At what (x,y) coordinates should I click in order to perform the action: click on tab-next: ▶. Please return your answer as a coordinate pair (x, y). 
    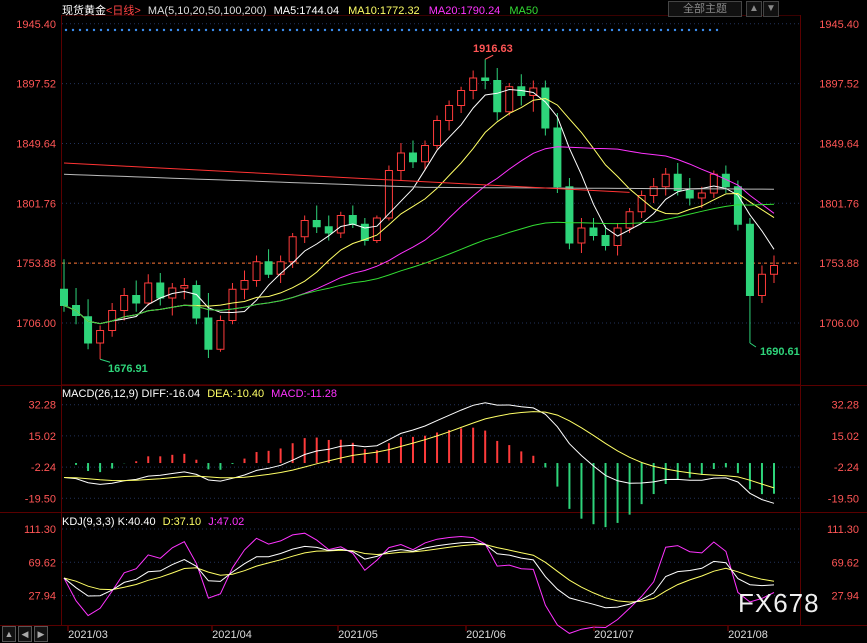
    Looking at the image, I should click on (41, 634).